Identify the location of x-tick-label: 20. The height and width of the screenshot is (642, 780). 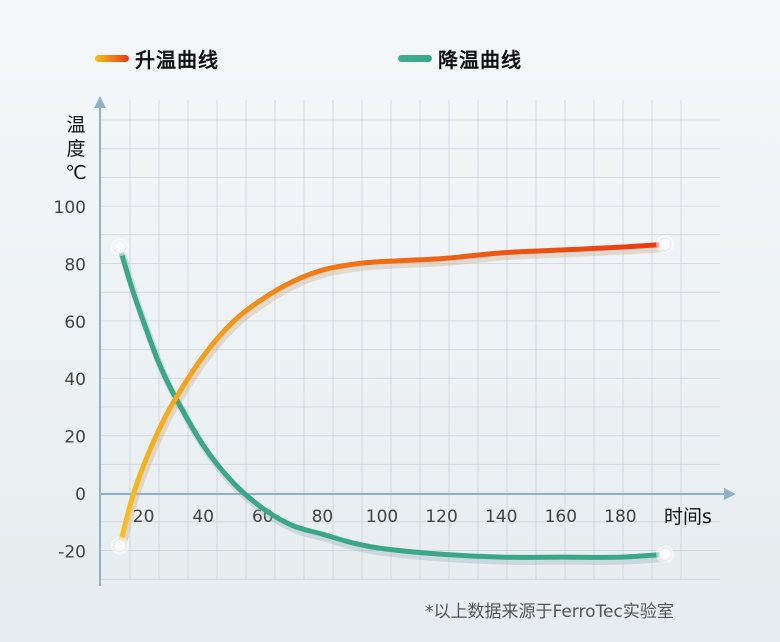
(144, 517).